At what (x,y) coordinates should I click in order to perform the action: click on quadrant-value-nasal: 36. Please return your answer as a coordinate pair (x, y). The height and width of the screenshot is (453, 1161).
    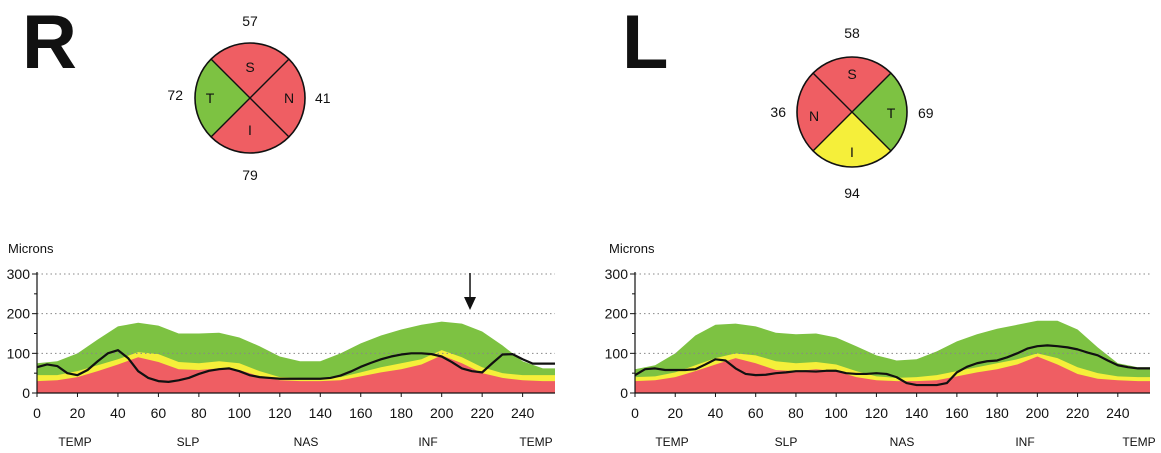
    Looking at the image, I should click on (778, 112).